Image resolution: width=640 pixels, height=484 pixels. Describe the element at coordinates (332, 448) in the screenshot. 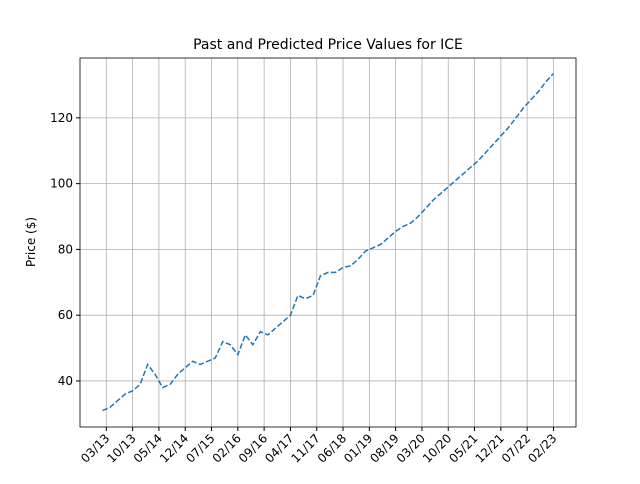

I see `x-tick-label: 06/18` at that location.